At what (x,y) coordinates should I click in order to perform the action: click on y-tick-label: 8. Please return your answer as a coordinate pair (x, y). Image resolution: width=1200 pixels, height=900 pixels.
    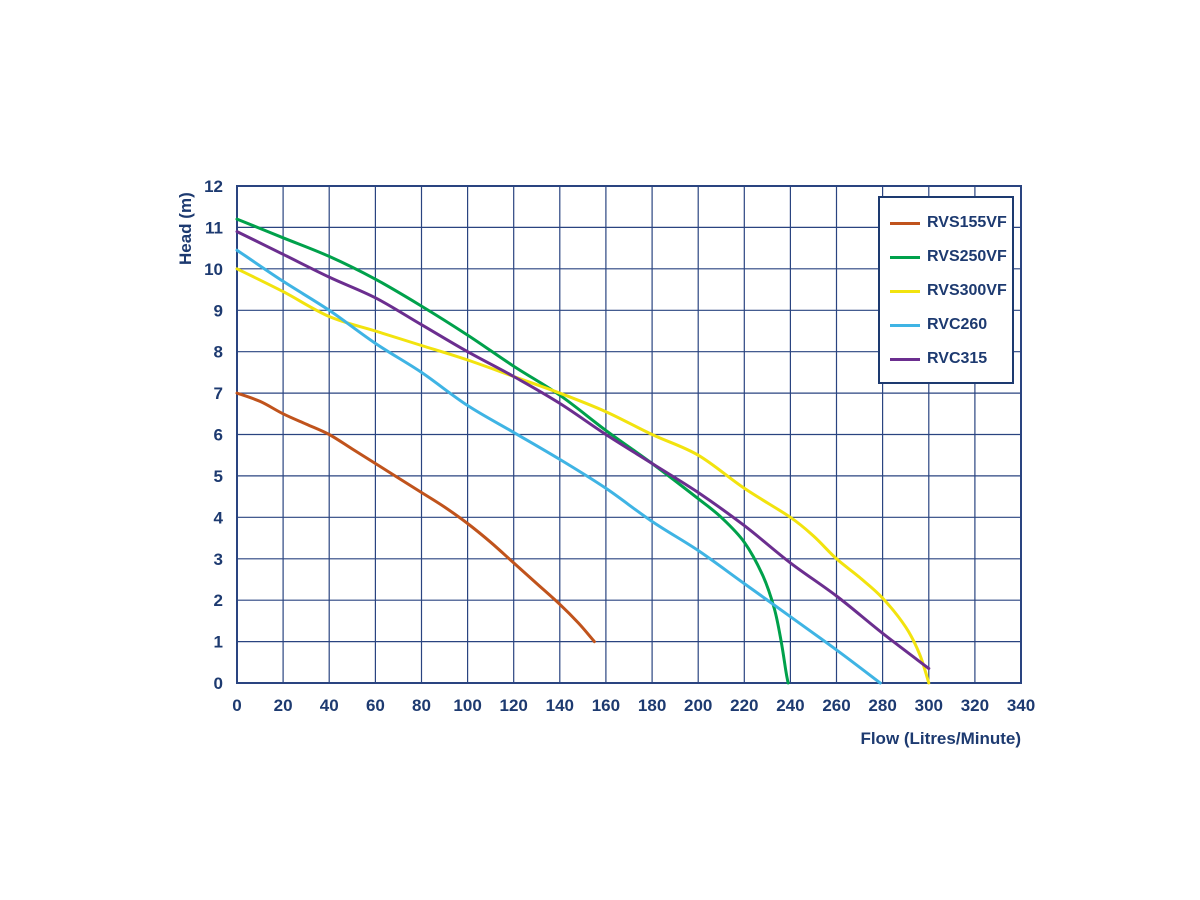
    Looking at the image, I should click on (218, 352).